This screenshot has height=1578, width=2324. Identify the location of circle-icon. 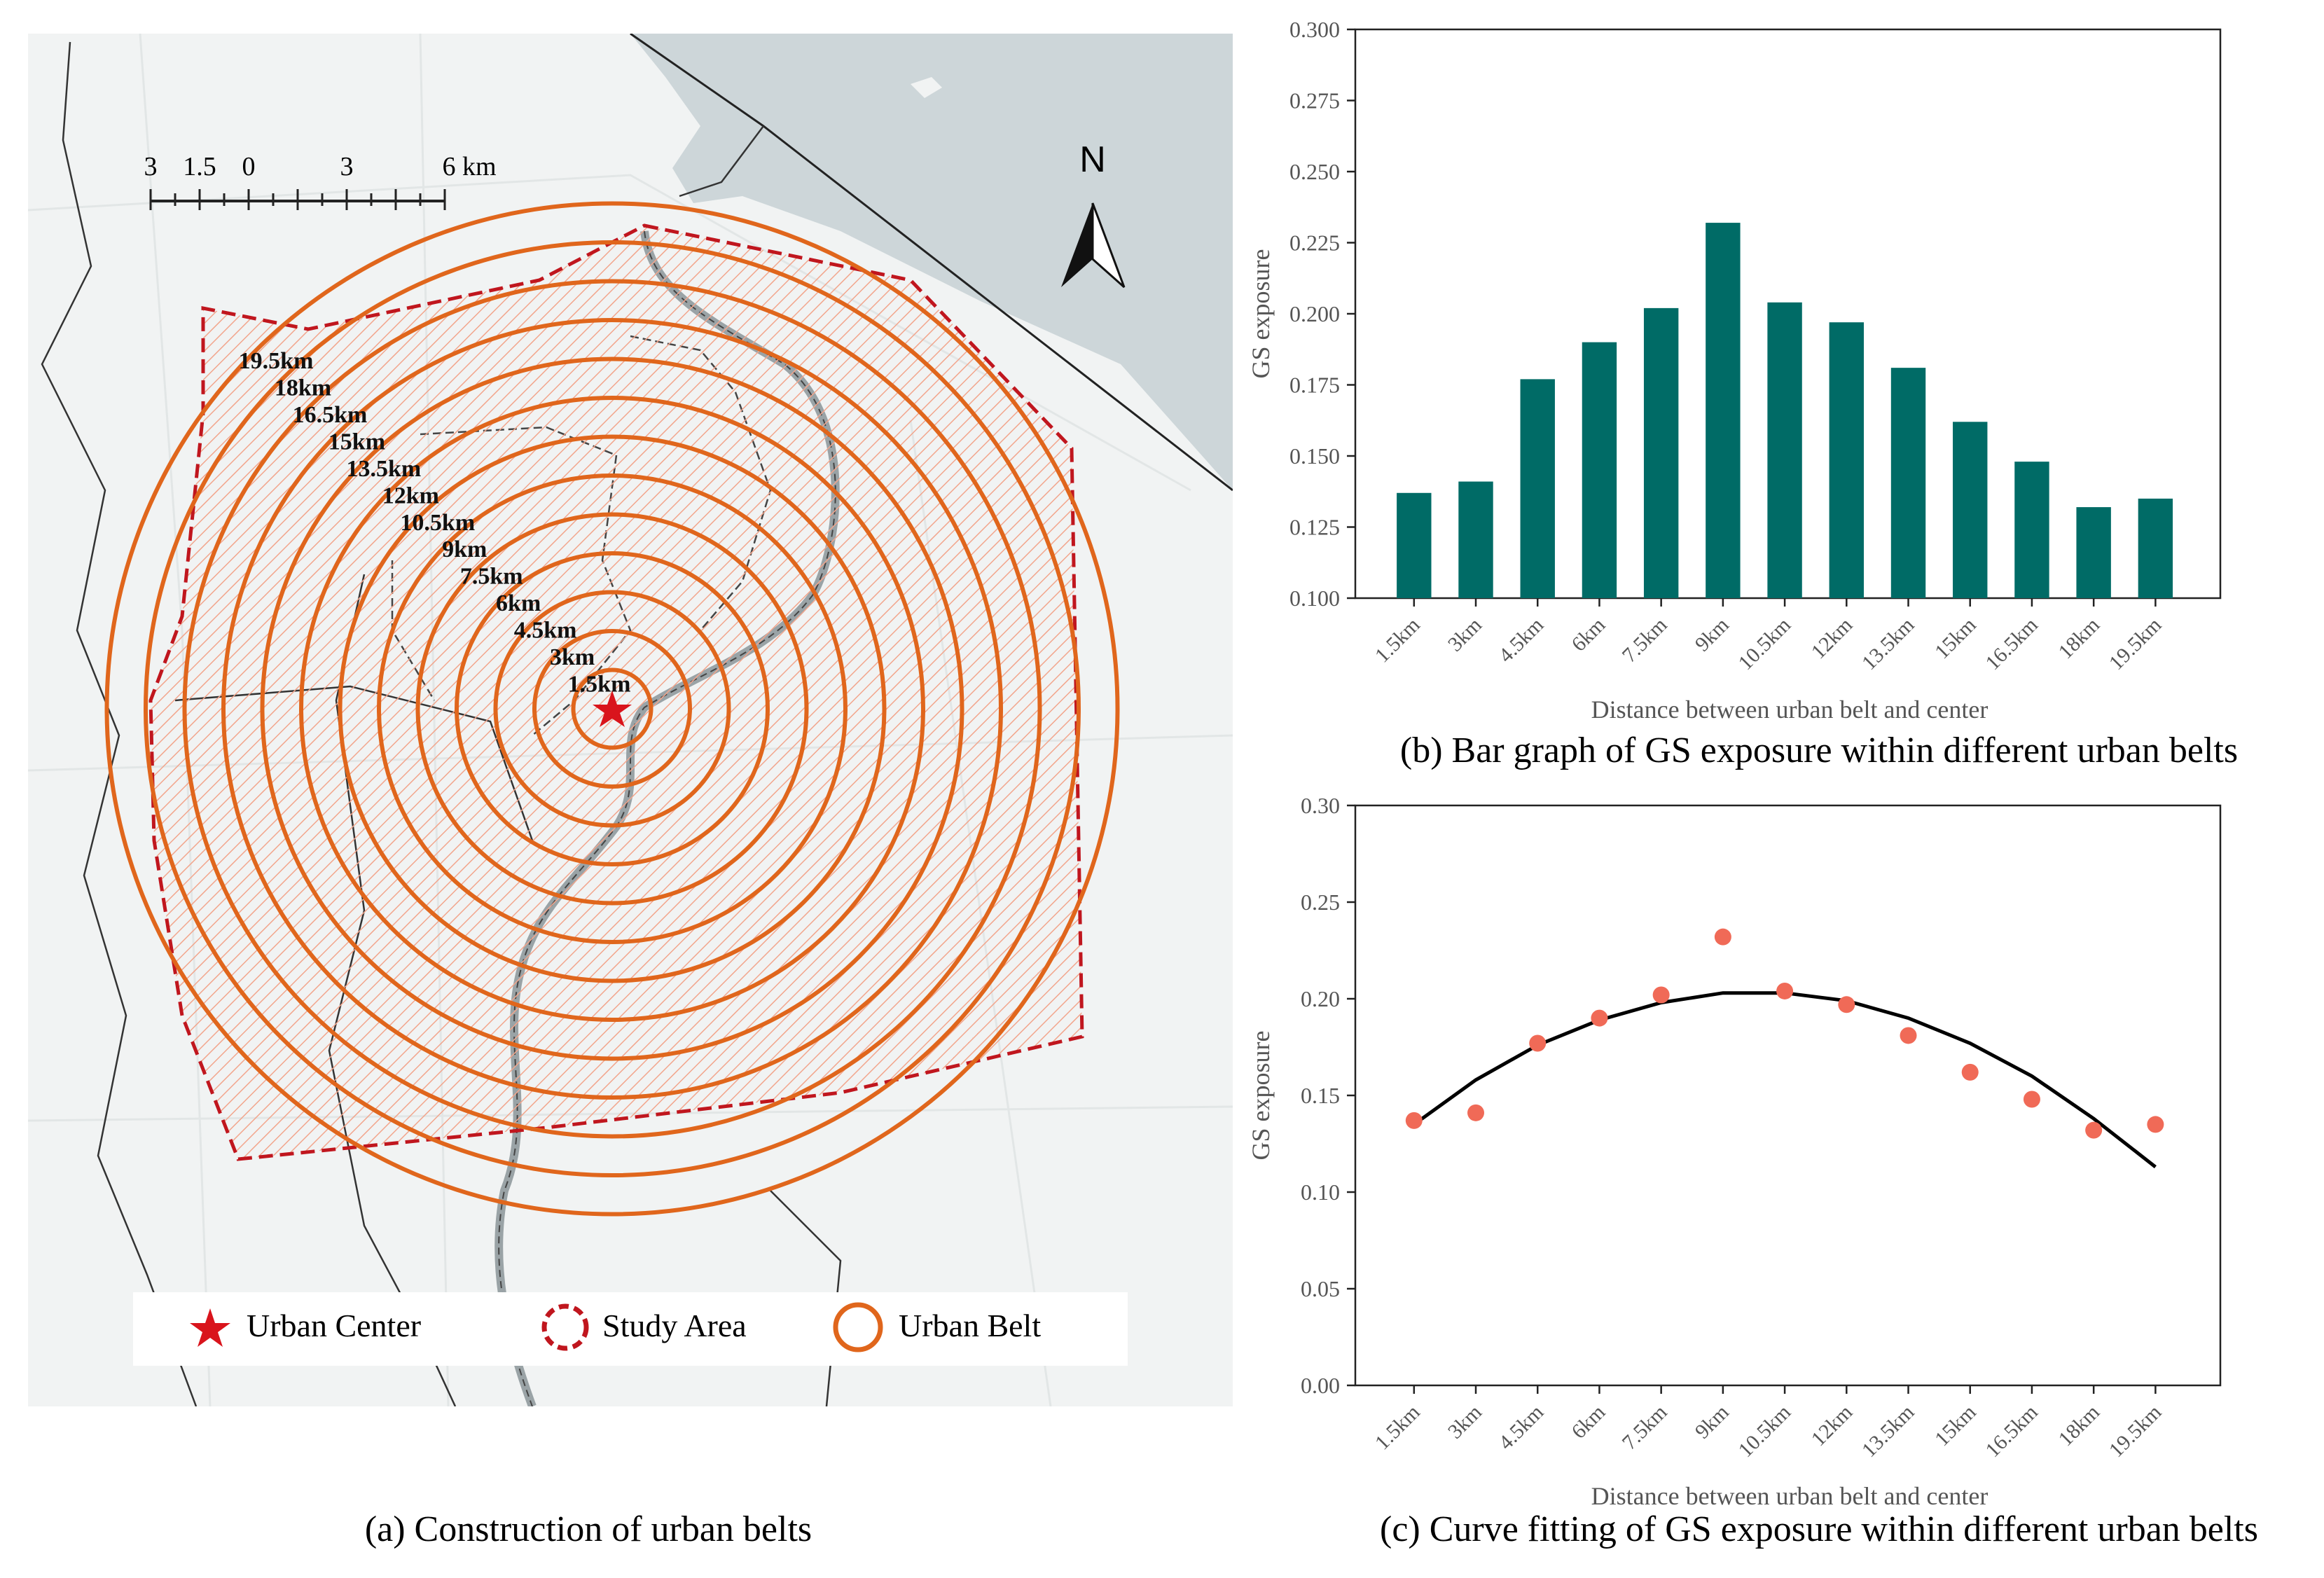
(858, 1327).